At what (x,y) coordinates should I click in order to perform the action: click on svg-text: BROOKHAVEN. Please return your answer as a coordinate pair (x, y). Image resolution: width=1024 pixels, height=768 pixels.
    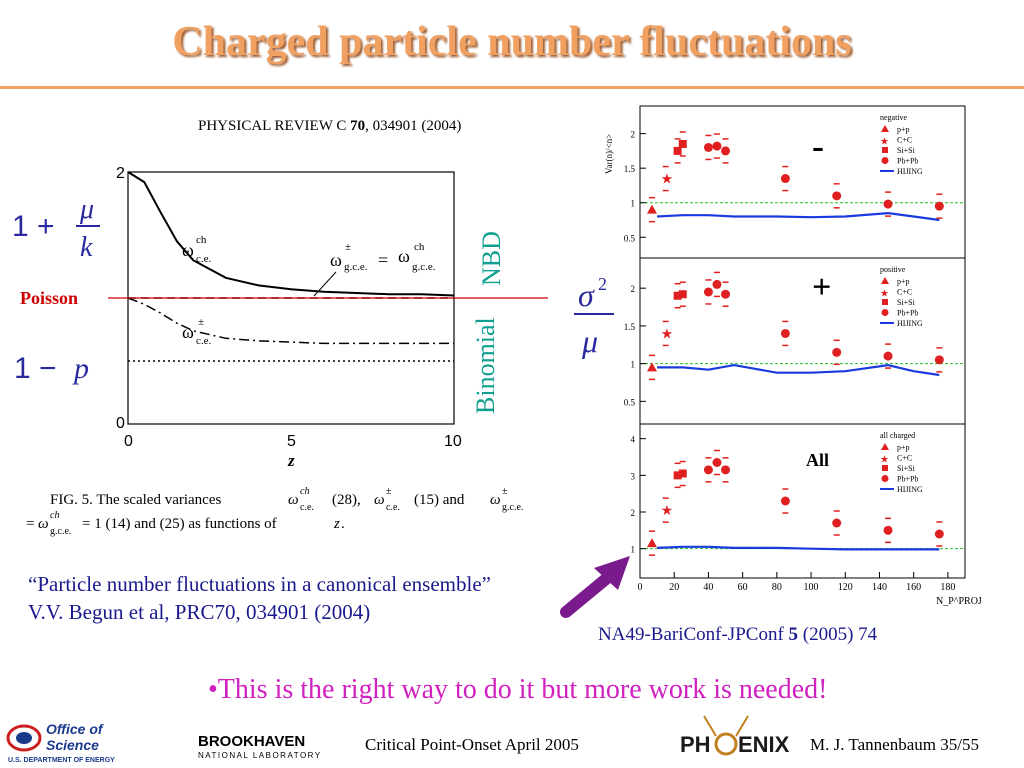
    Looking at the image, I should click on (251, 741).